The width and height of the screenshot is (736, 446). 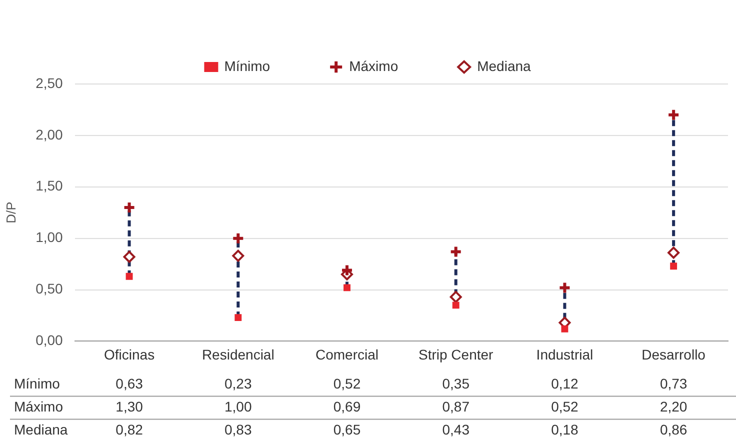 I want to click on text: Máximo, so click(x=39, y=406).